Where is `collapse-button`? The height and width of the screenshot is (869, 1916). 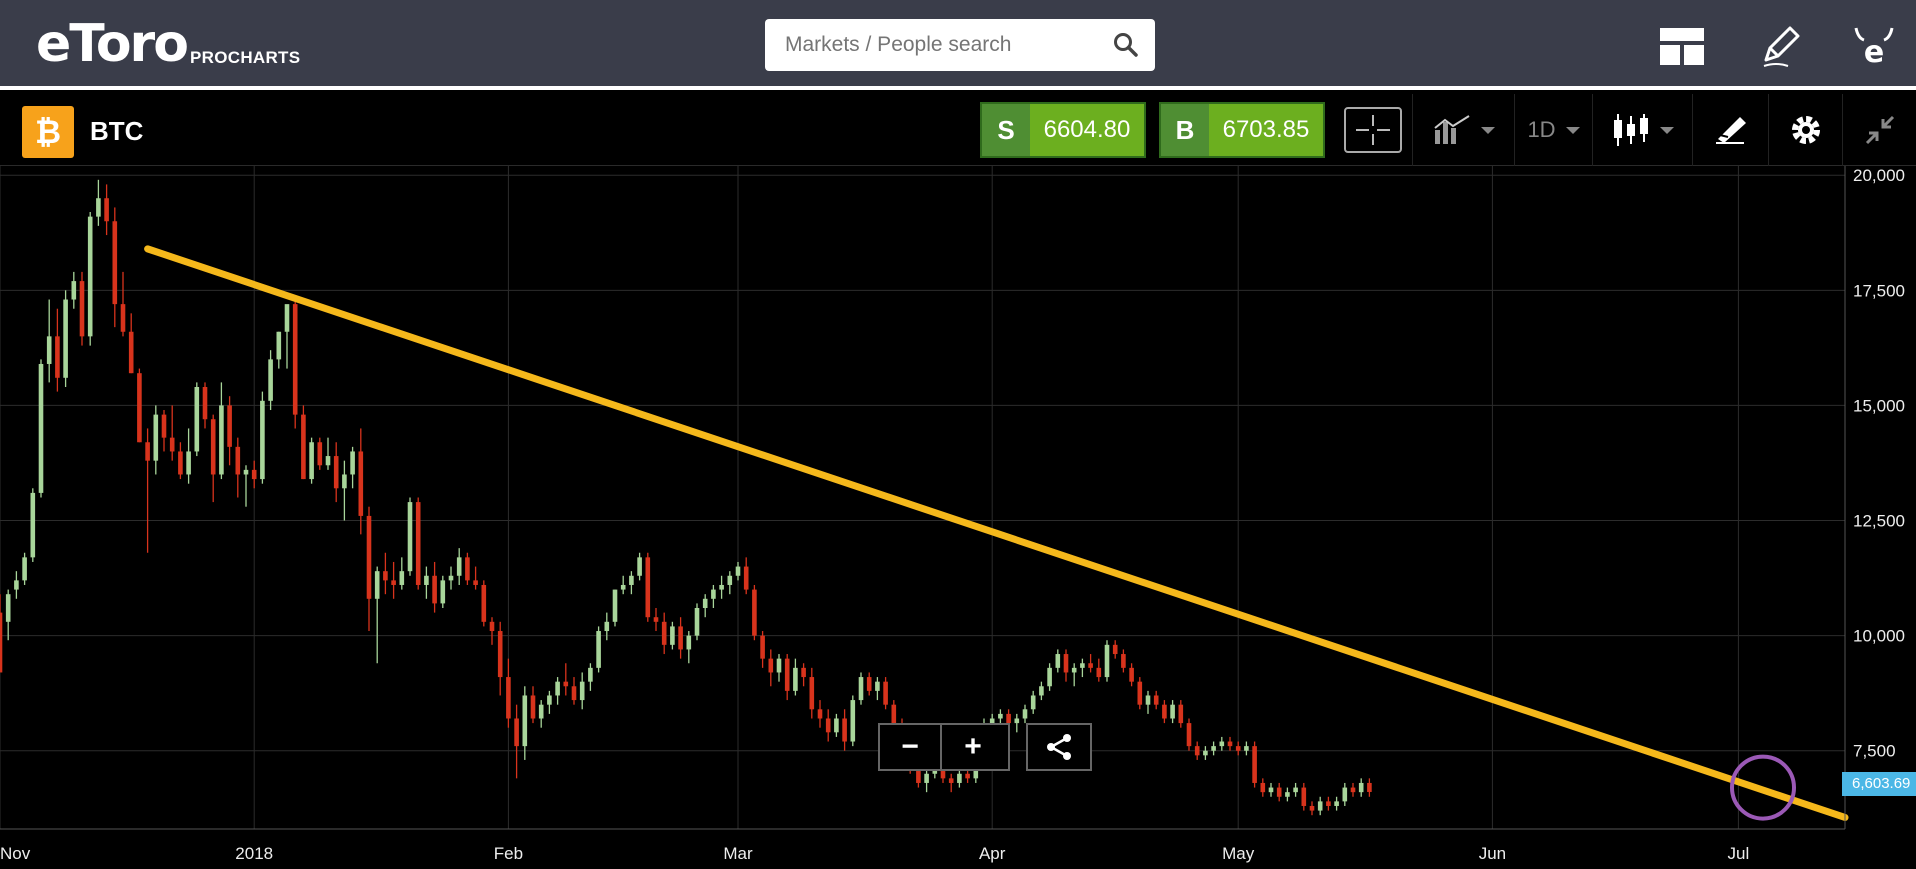 collapse-button is located at coordinates (1879, 130).